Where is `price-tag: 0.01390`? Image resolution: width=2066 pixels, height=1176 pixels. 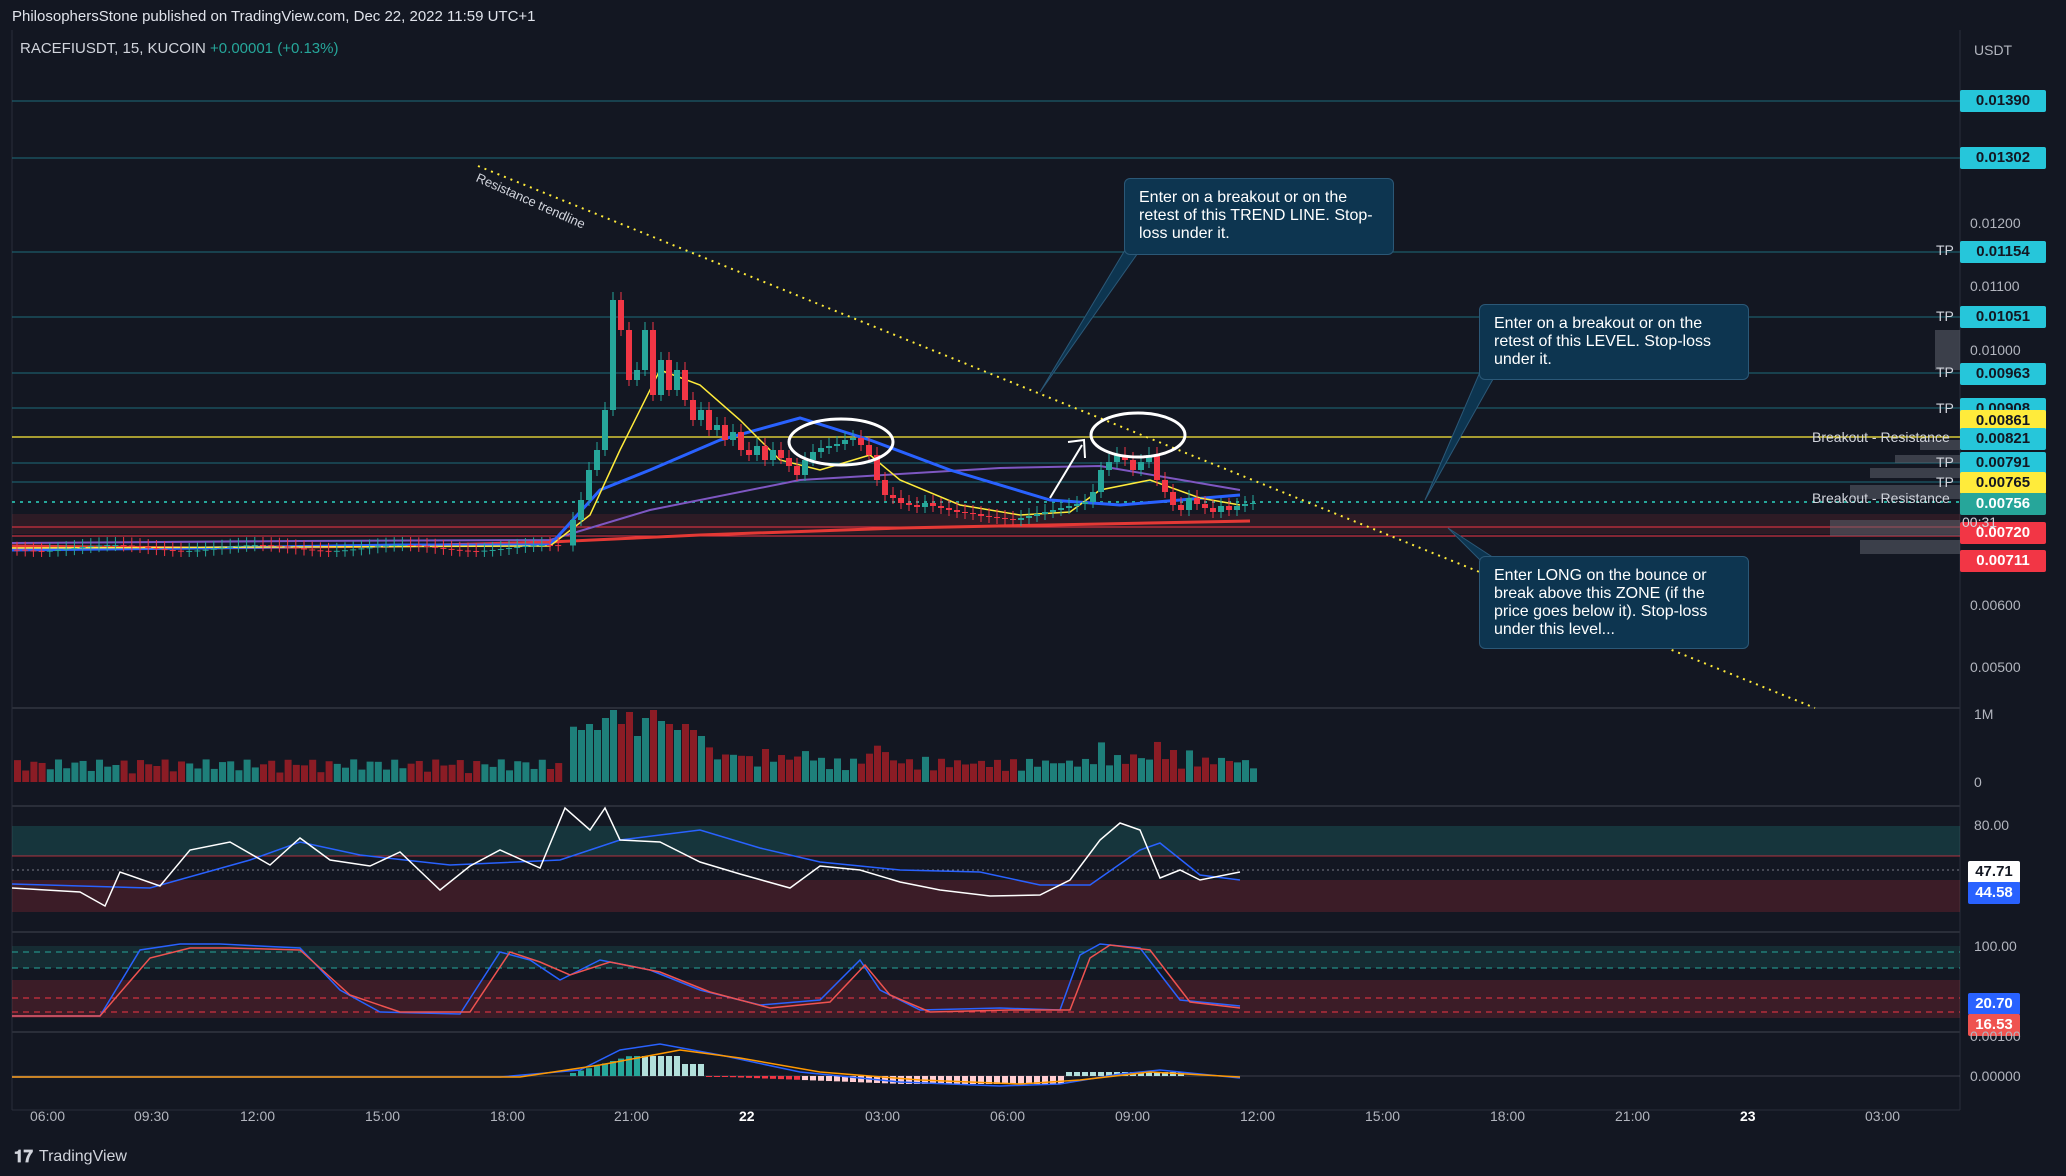
price-tag: 0.01390 is located at coordinates (2003, 101).